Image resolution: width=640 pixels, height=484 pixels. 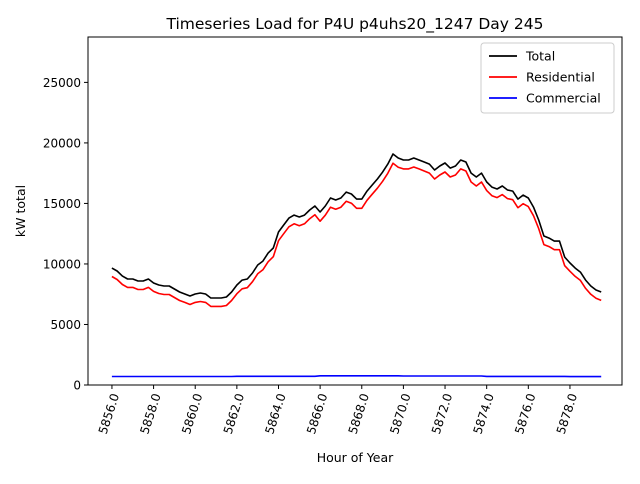 I want to click on y-tick-label: 15000, so click(x=62, y=204).